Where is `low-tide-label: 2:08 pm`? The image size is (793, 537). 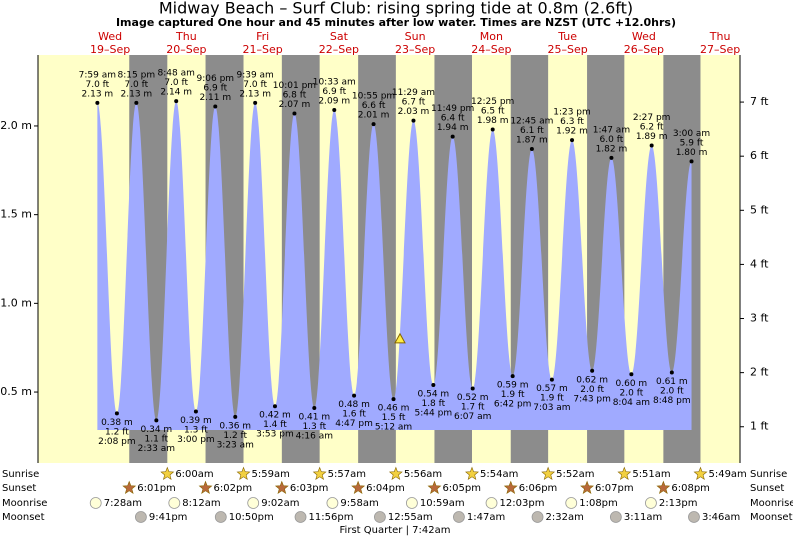
low-tide-label: 2:08 pm is located at coordinates (117, 442).